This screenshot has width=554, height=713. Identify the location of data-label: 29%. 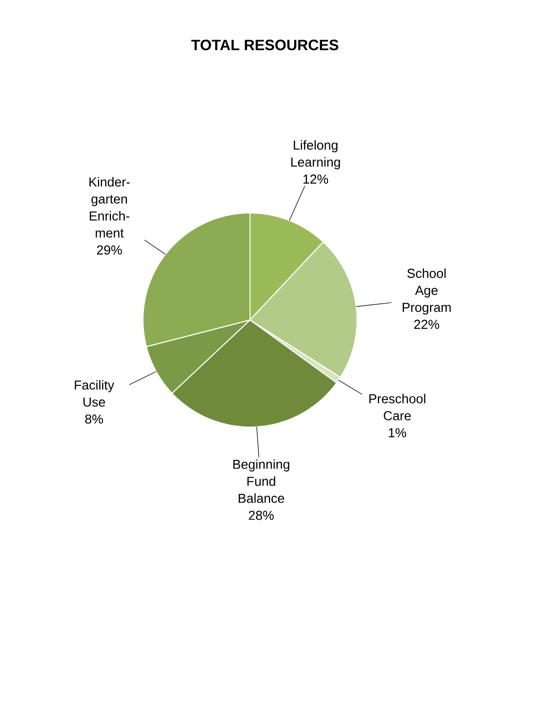
(109, 250).